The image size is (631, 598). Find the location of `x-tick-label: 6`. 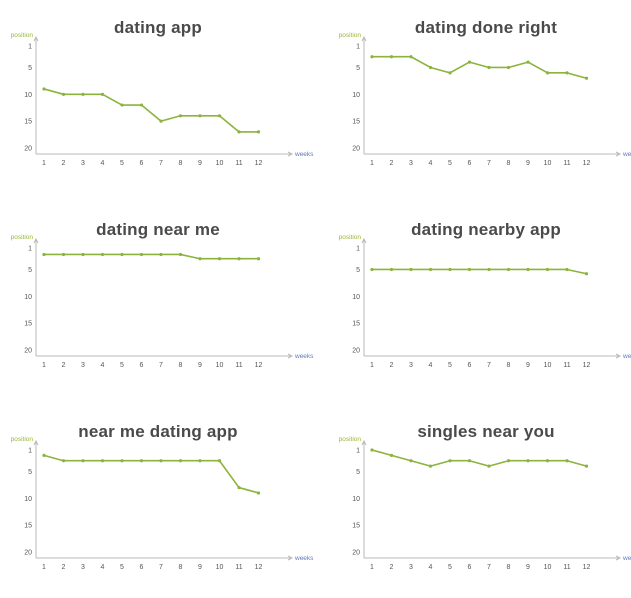

x-tick-label: 6 is located at coordinates (470, 365).